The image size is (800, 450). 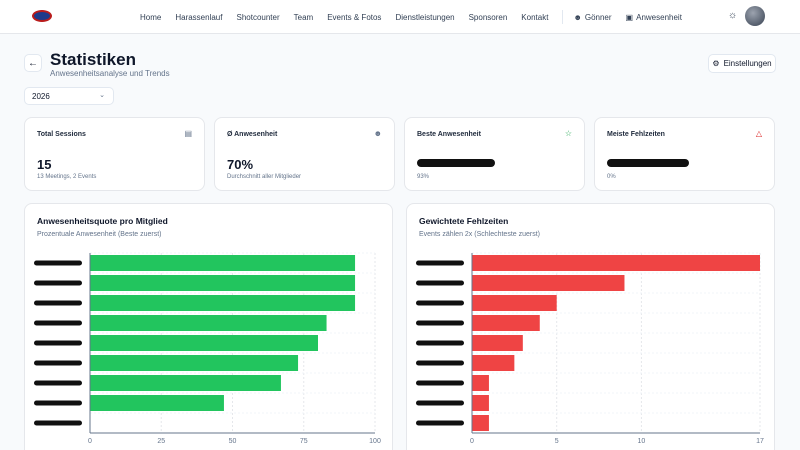 What do you see at coordinates (557, 441) in the screenshot?
I see `x-tick-label: 5` at bounding box center [557, 441].